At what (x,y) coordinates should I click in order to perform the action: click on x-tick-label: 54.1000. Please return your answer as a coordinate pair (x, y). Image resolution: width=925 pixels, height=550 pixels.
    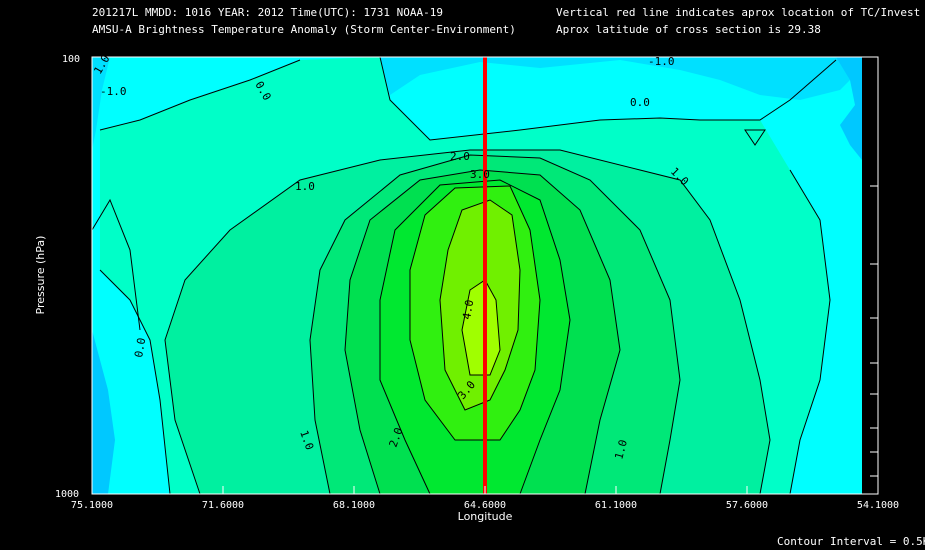
    Looking at the image, I should click on (878, 505).